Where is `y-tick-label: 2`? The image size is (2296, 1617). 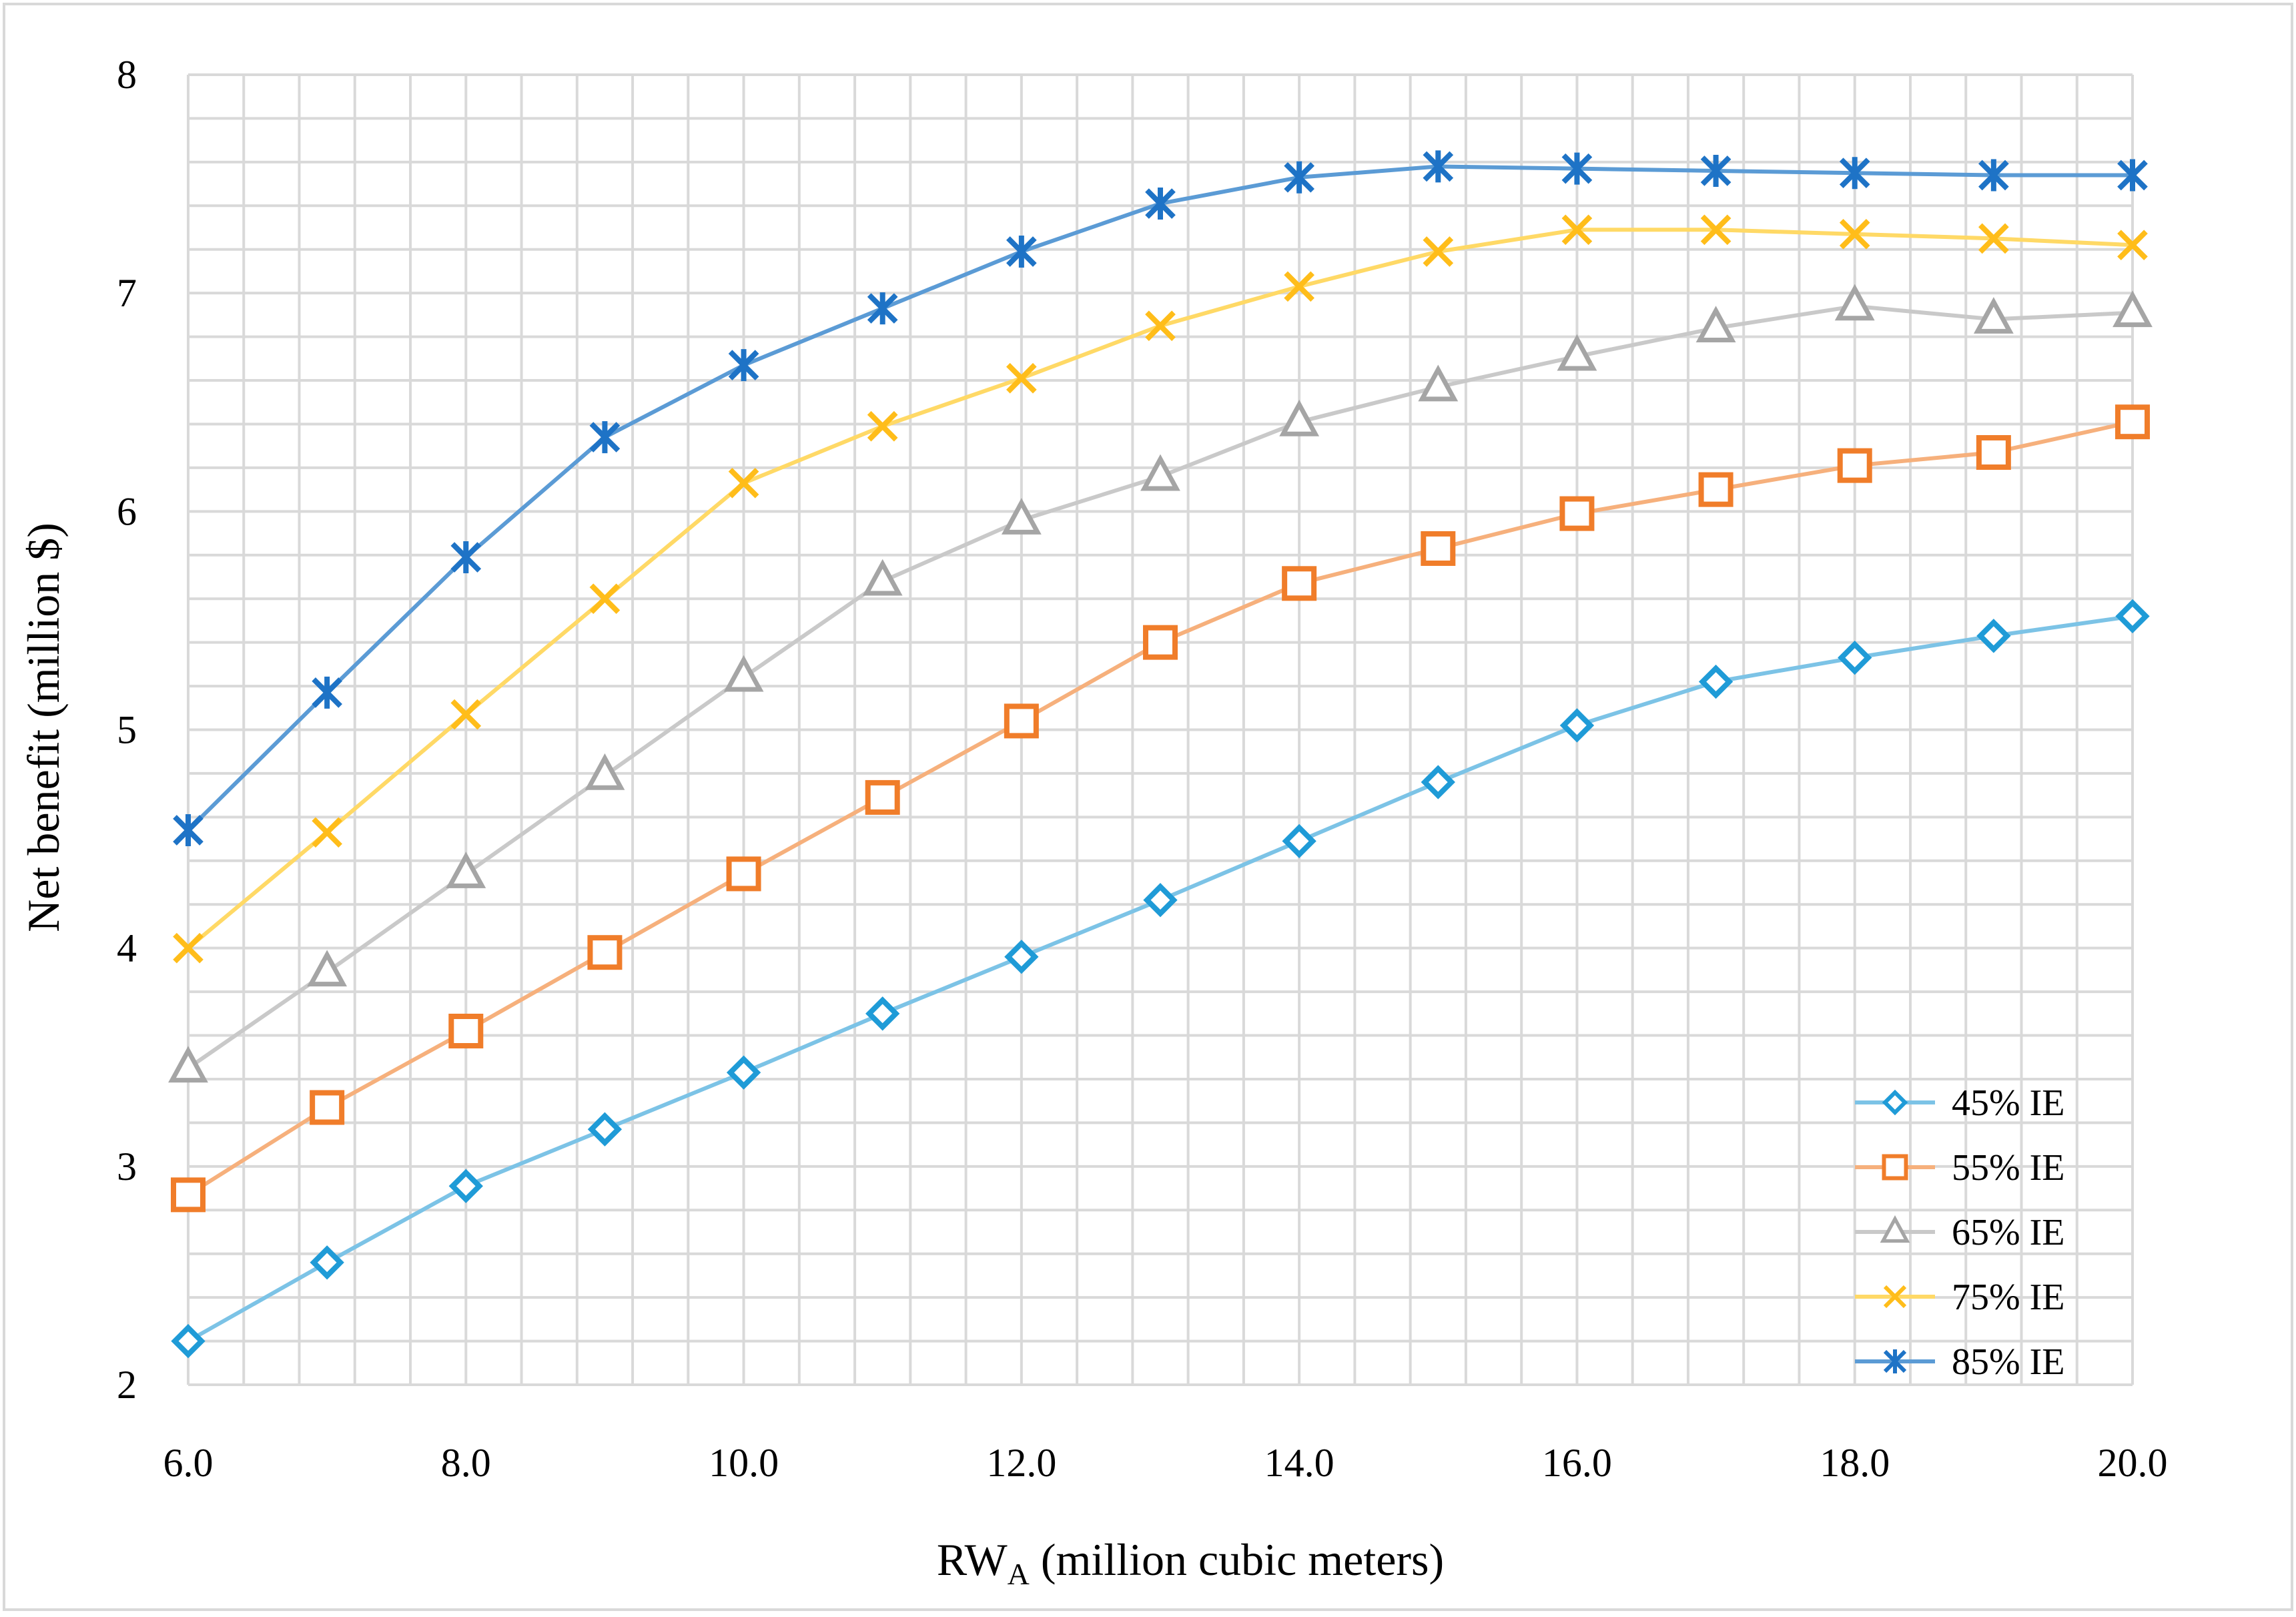
y-tick-label: 2 is located at coordinates (127, 1385).